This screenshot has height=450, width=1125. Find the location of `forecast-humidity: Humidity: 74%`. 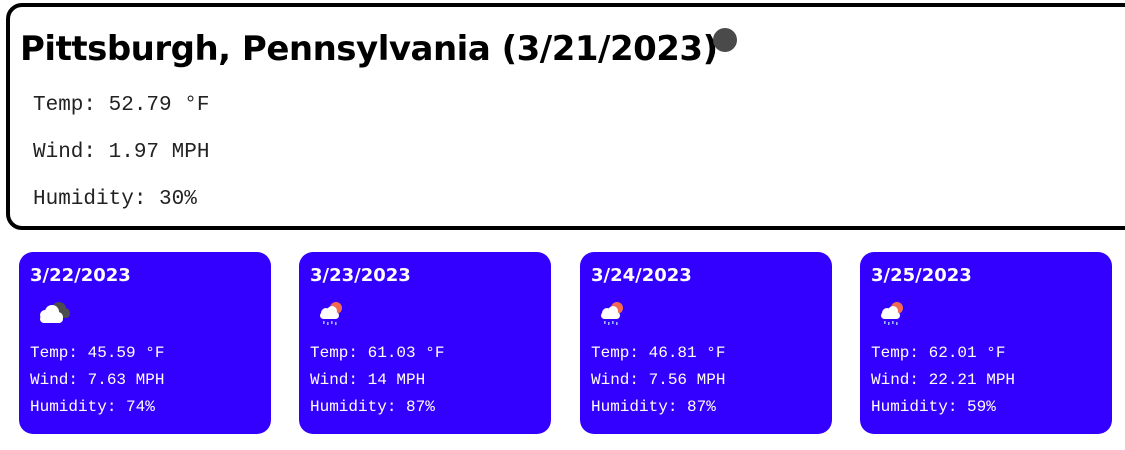

forecast-humidity: Humidity: 74% is located at coordinates (92, 407).